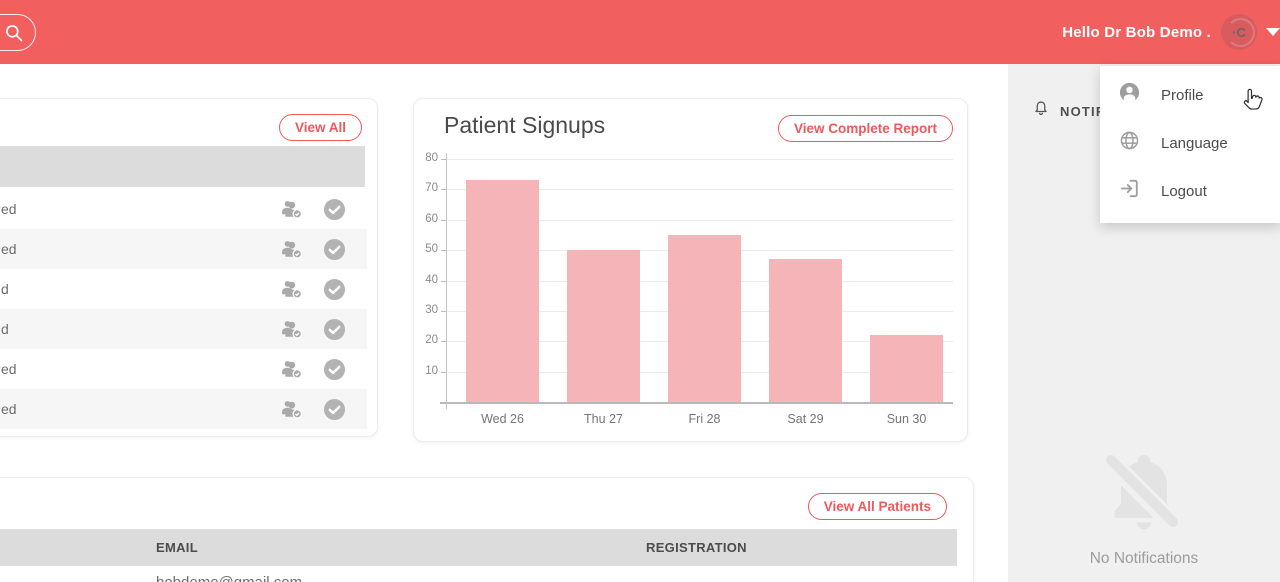  What do you see at coordinates (1136, 32) in the screenshot?
I see `user-greeting: Hello Dr Bob Demo .` at bounding box center [1136, 32].